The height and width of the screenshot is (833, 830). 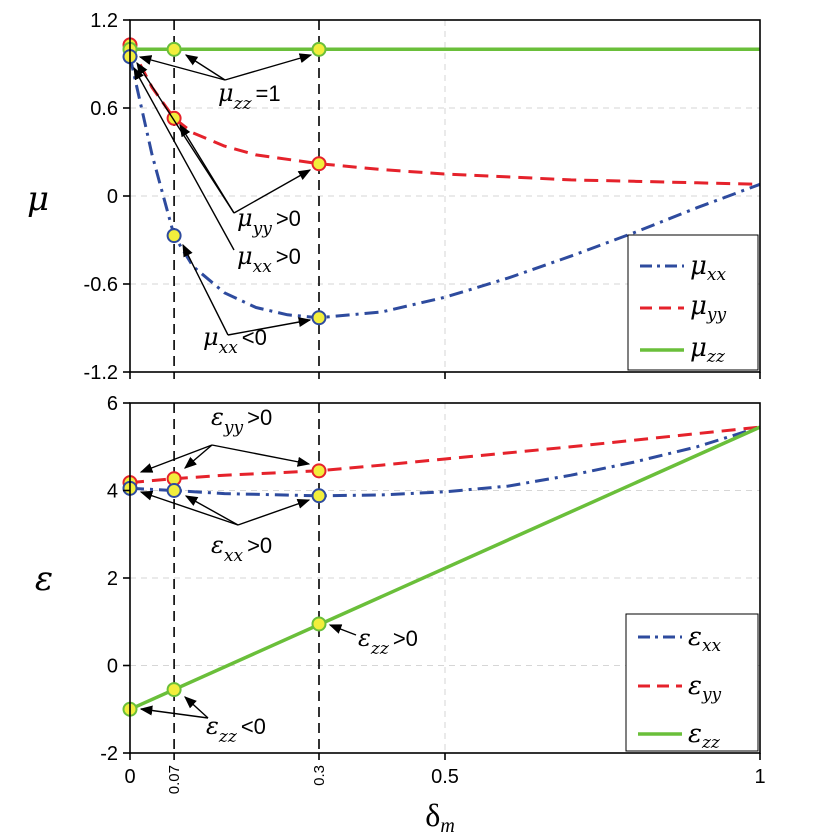 I want to click on annotation-eps-zz-pos: εzz >0, so click(x=388, y=641).